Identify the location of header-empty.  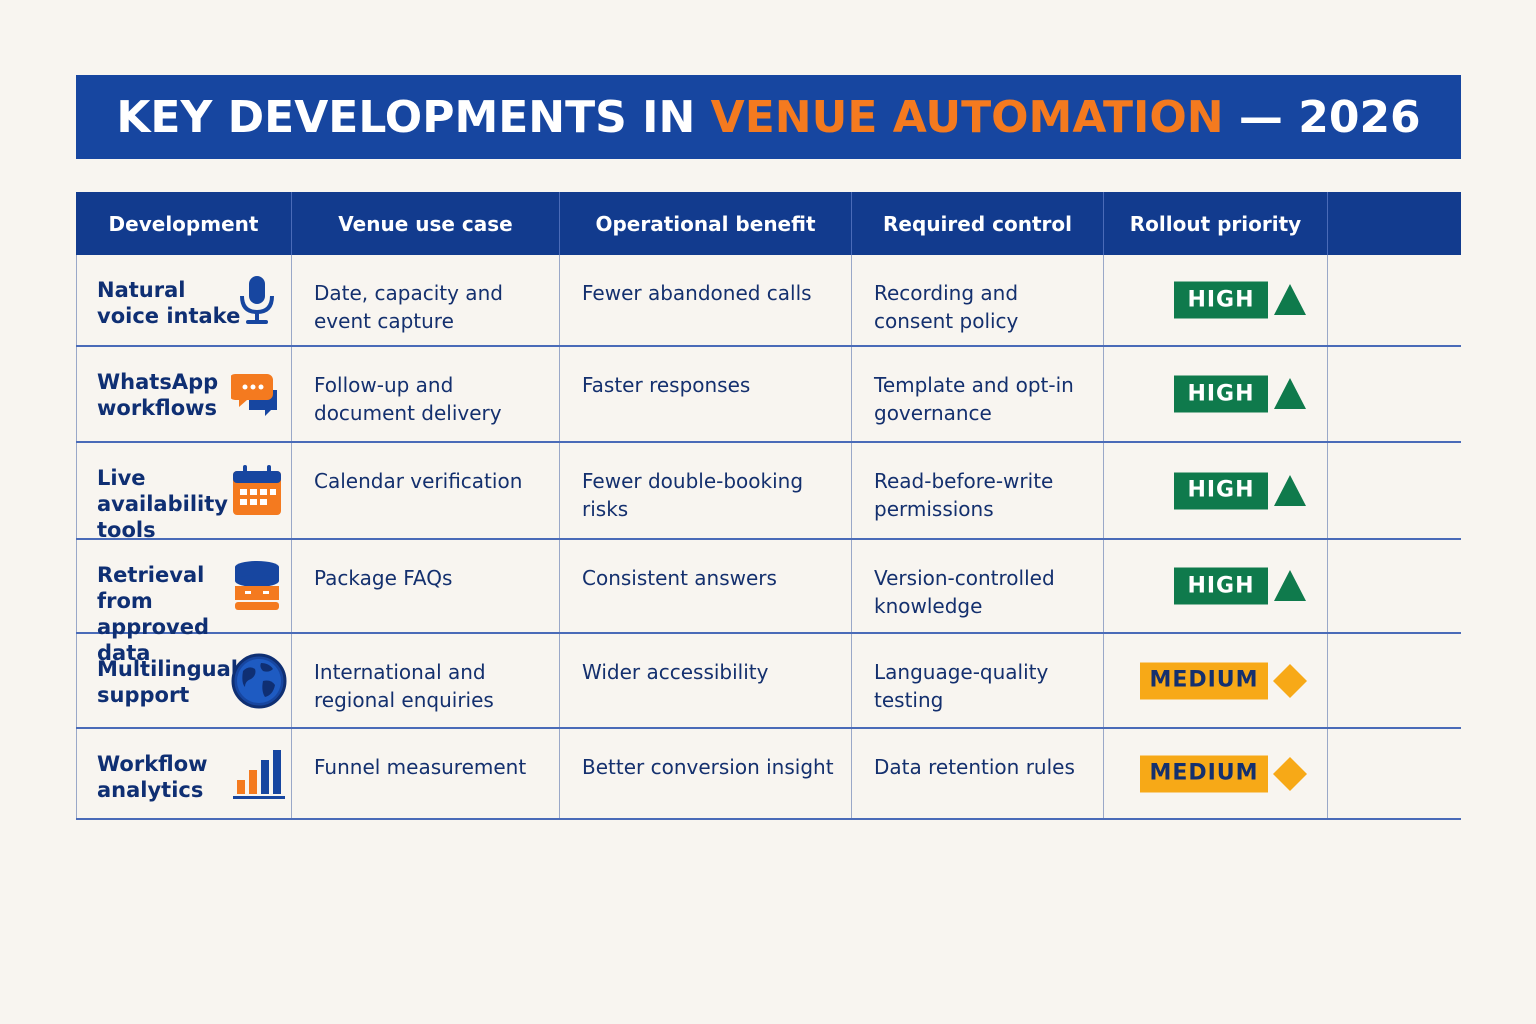
(1394, 223).